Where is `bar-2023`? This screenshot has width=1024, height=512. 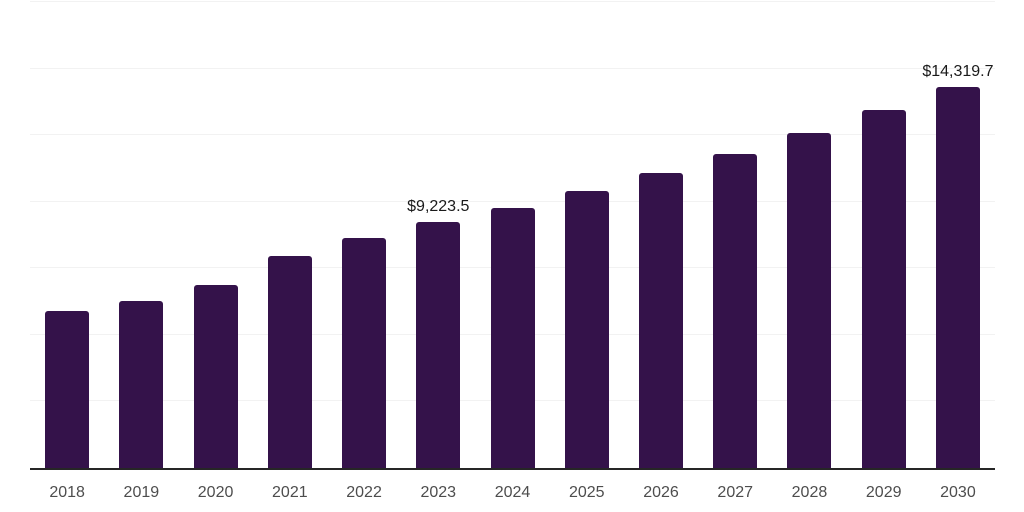
bar-2023 is located at coordinates (438, 345).